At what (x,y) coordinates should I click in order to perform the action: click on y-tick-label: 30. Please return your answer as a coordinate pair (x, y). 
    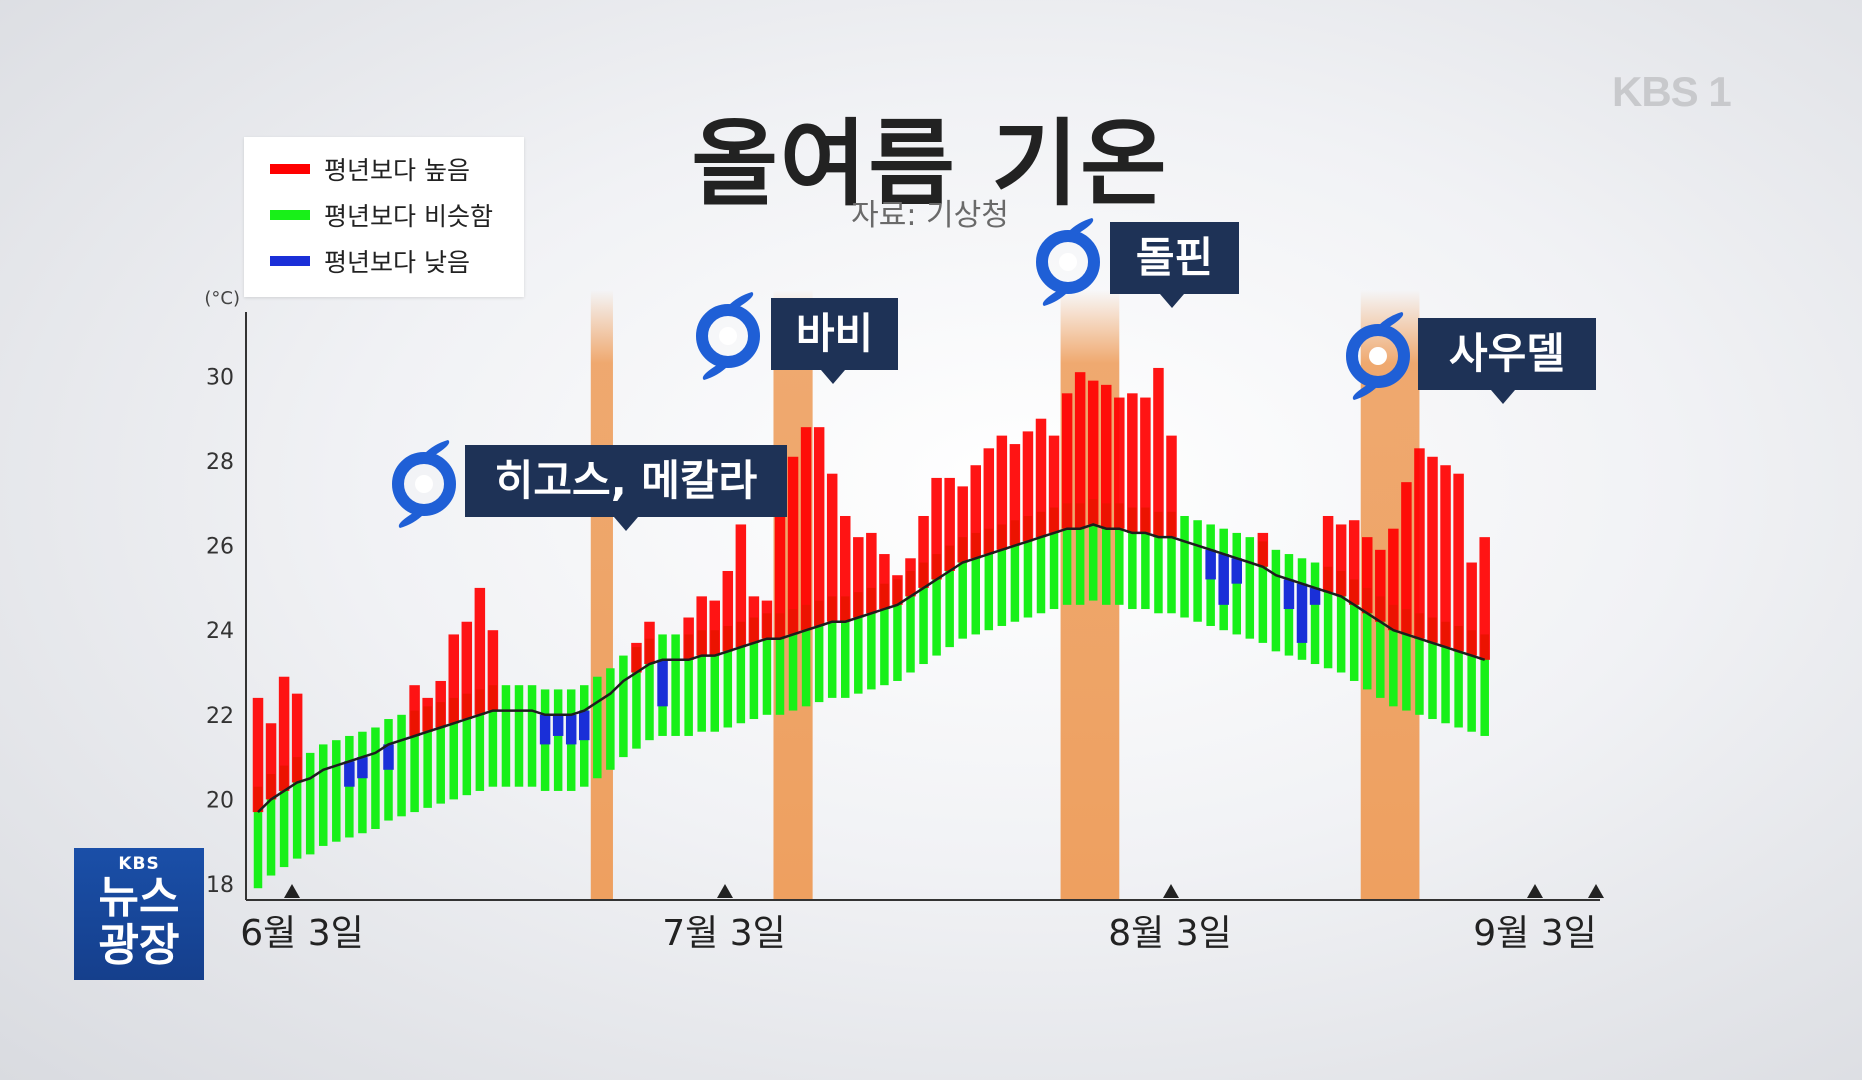
    Looking at the image, I should click on (220, 377).